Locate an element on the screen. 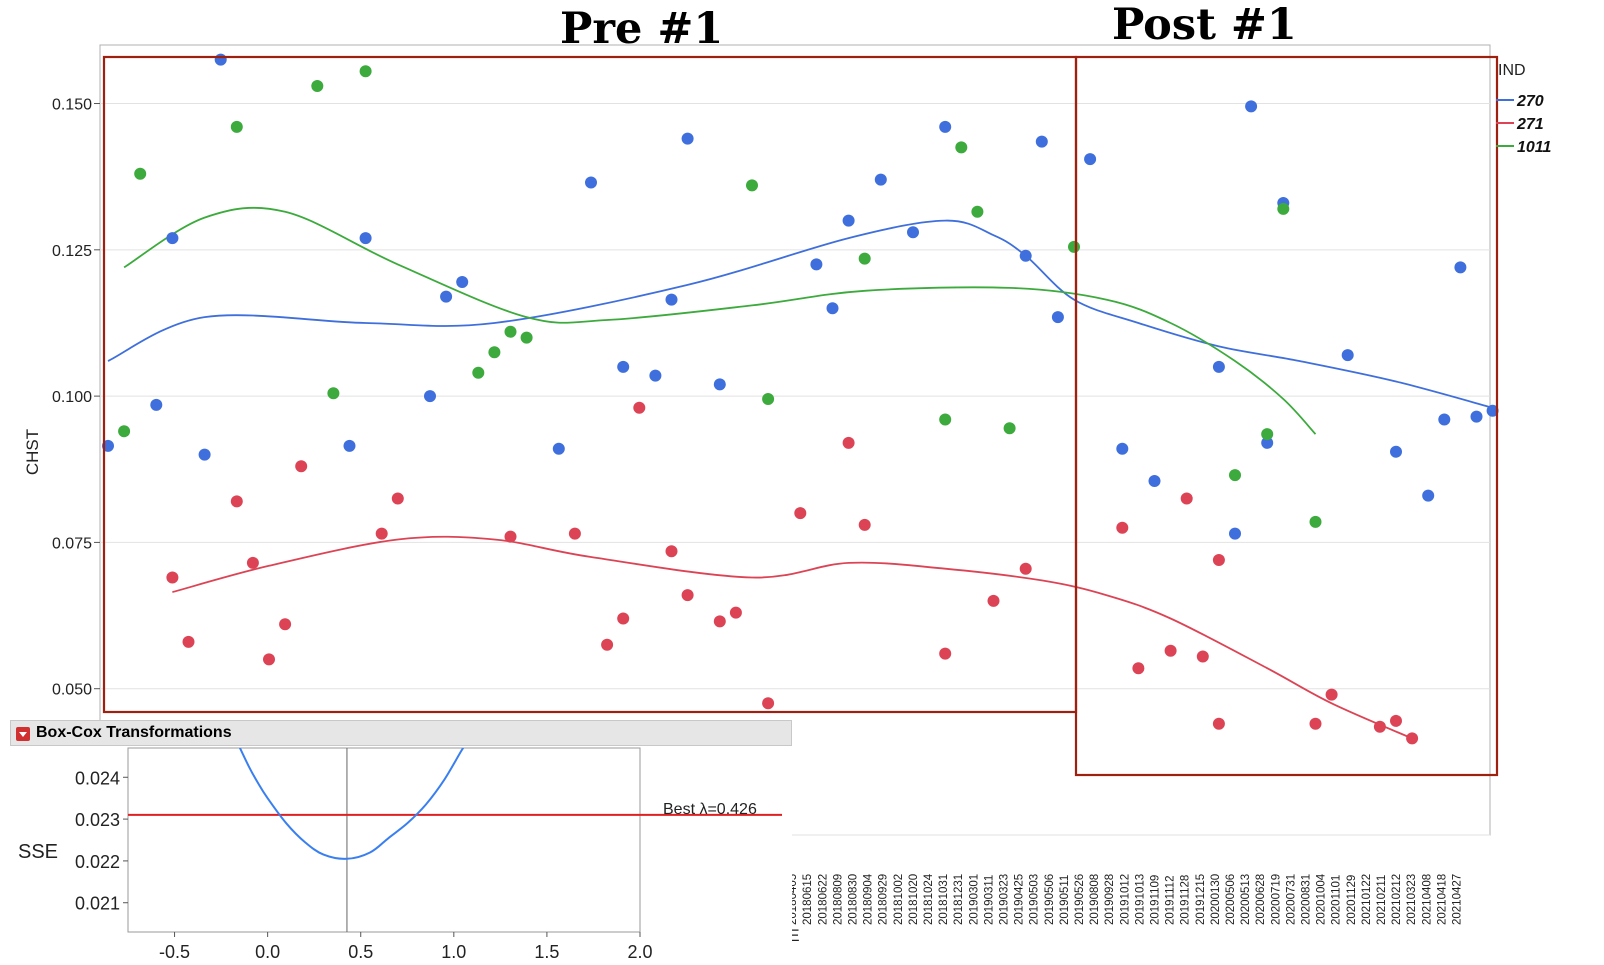 The height and width of the screenshot is (965, 1604). box-cox-plot-frame is located at coordinates (384, 840).